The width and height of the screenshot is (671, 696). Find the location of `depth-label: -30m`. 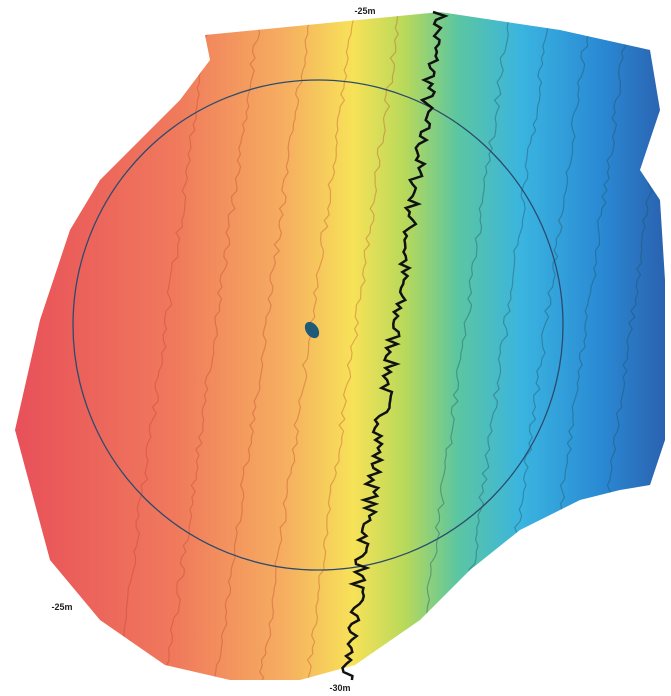

depth-label: -30m is located at coordinates (339, 688).